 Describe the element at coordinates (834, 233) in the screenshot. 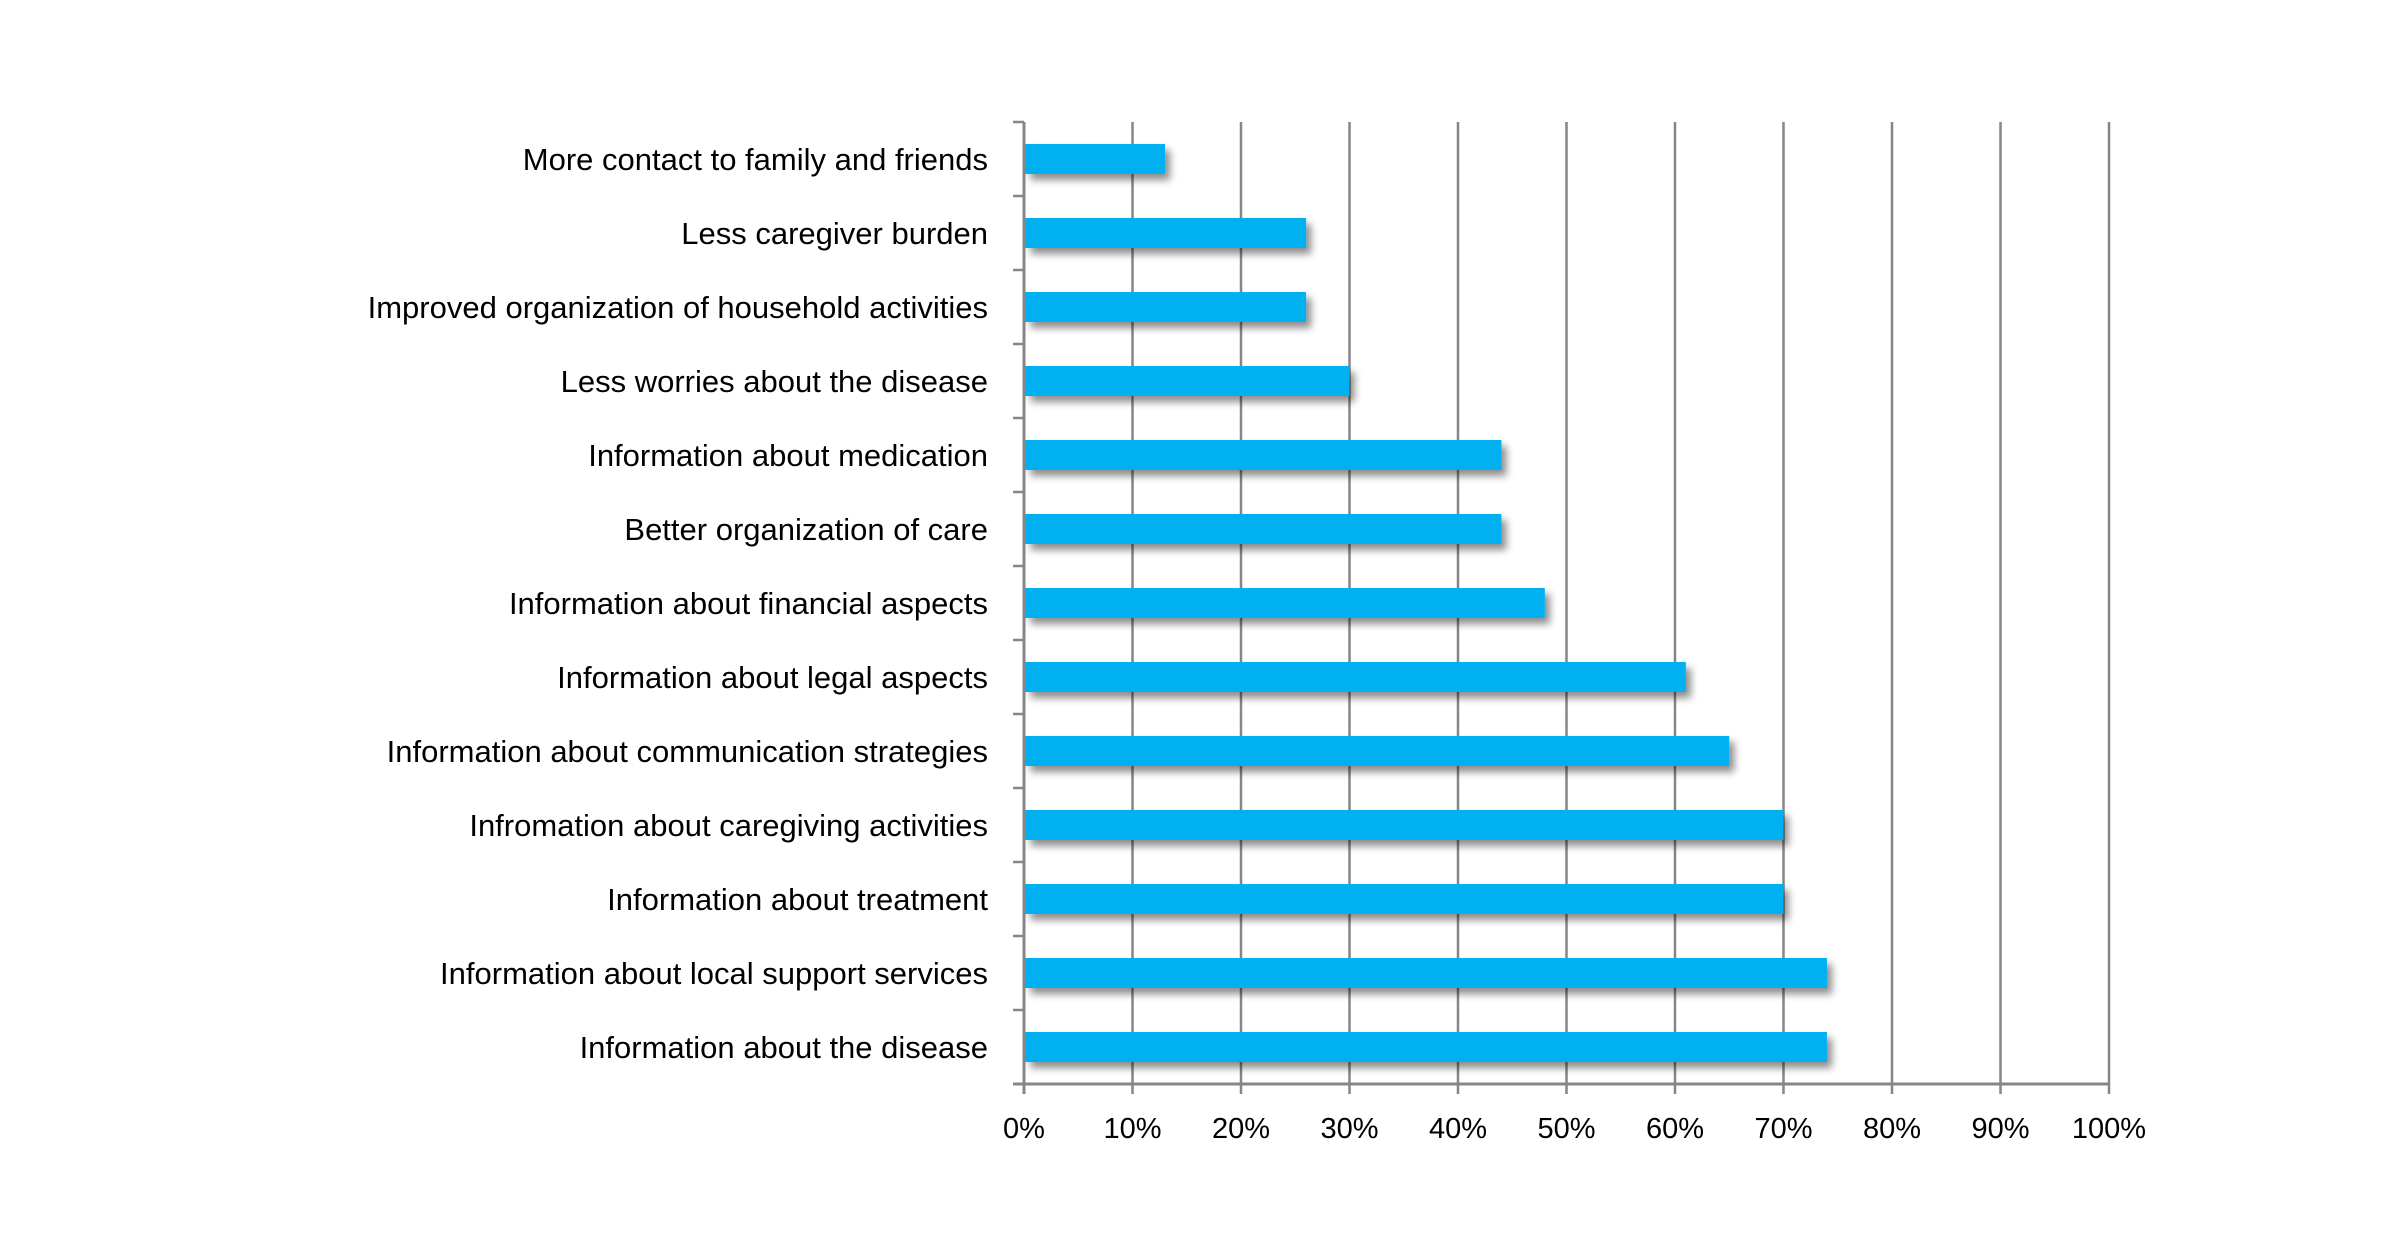

I see `category-label: Less caregiver burden` at that location.